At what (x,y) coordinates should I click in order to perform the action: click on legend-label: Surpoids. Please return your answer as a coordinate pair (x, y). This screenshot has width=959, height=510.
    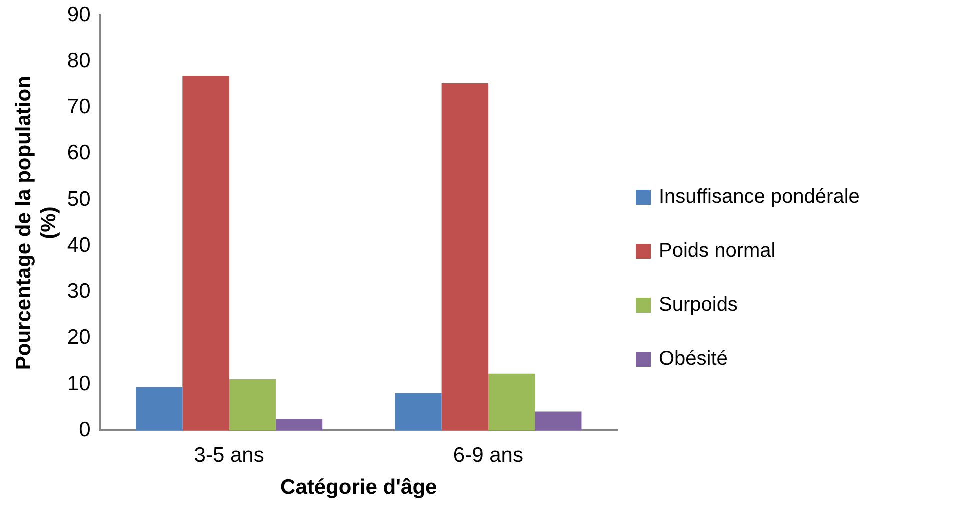
    Looking at the image, I should click on (698, 305).